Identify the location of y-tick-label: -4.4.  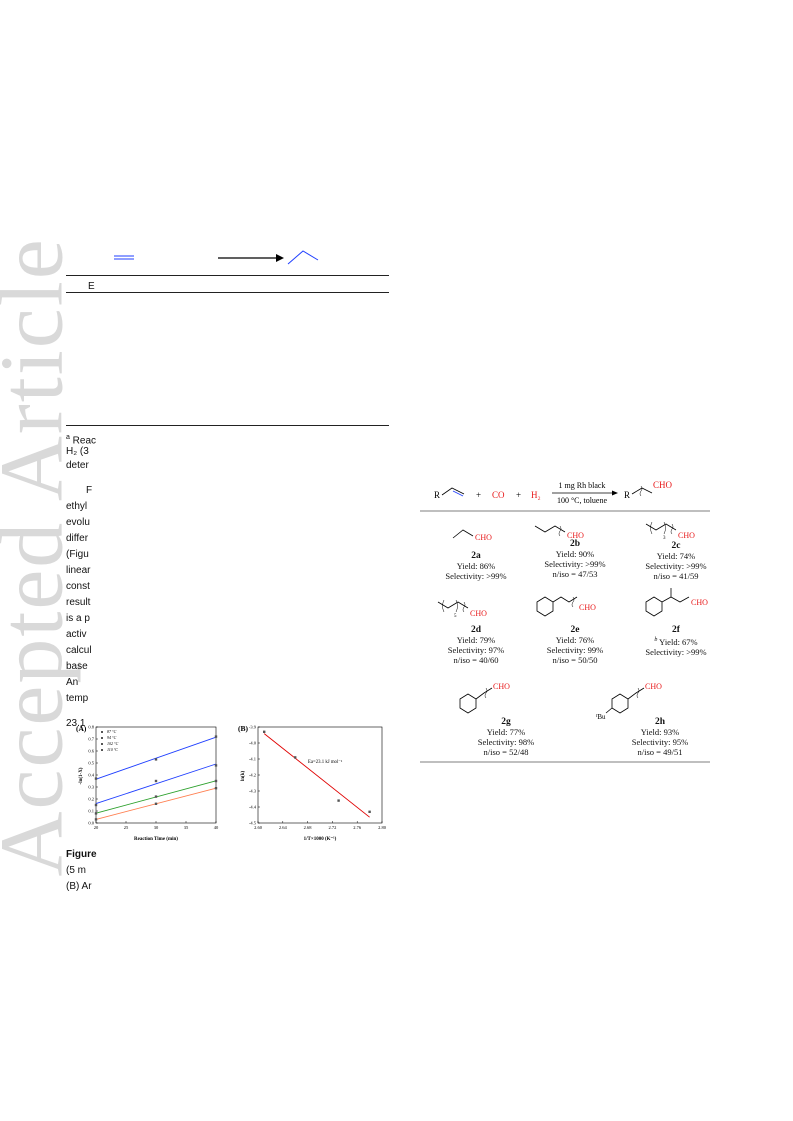
(253, 807).